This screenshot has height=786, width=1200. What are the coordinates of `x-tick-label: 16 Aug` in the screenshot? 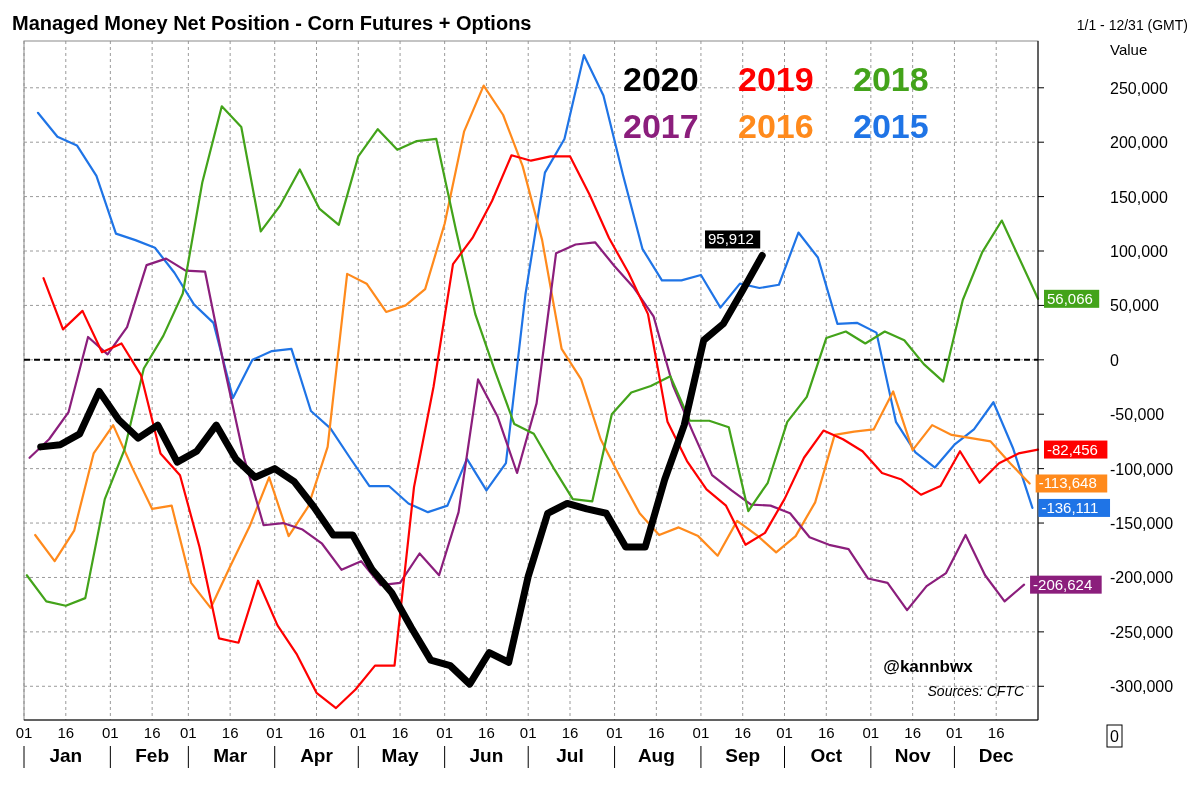 It's located at (656, 745).